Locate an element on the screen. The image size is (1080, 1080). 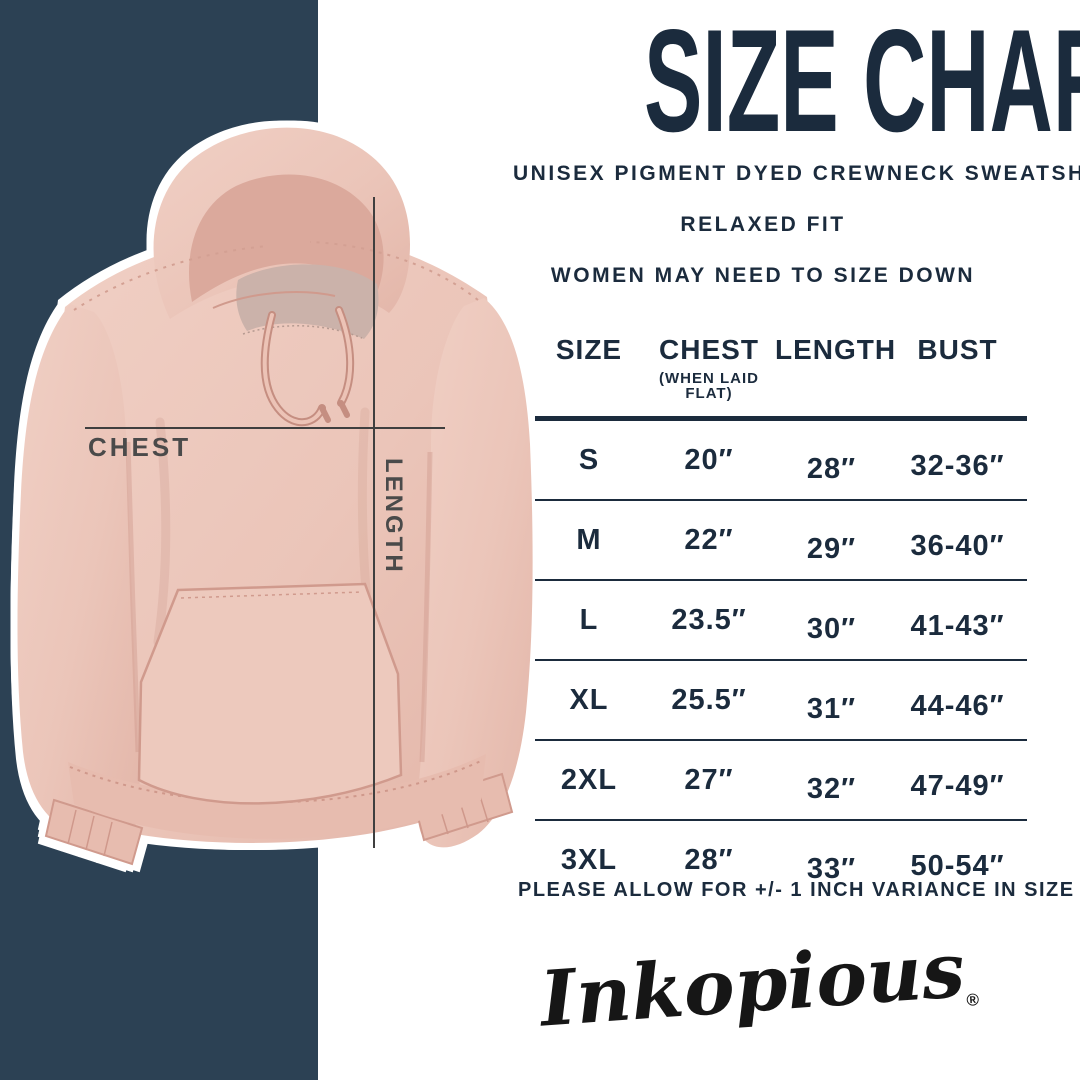
subtitle-sizing-note: WOMEN MAY NEED TO SIZE DOWN is located at coordinates (763, 275).